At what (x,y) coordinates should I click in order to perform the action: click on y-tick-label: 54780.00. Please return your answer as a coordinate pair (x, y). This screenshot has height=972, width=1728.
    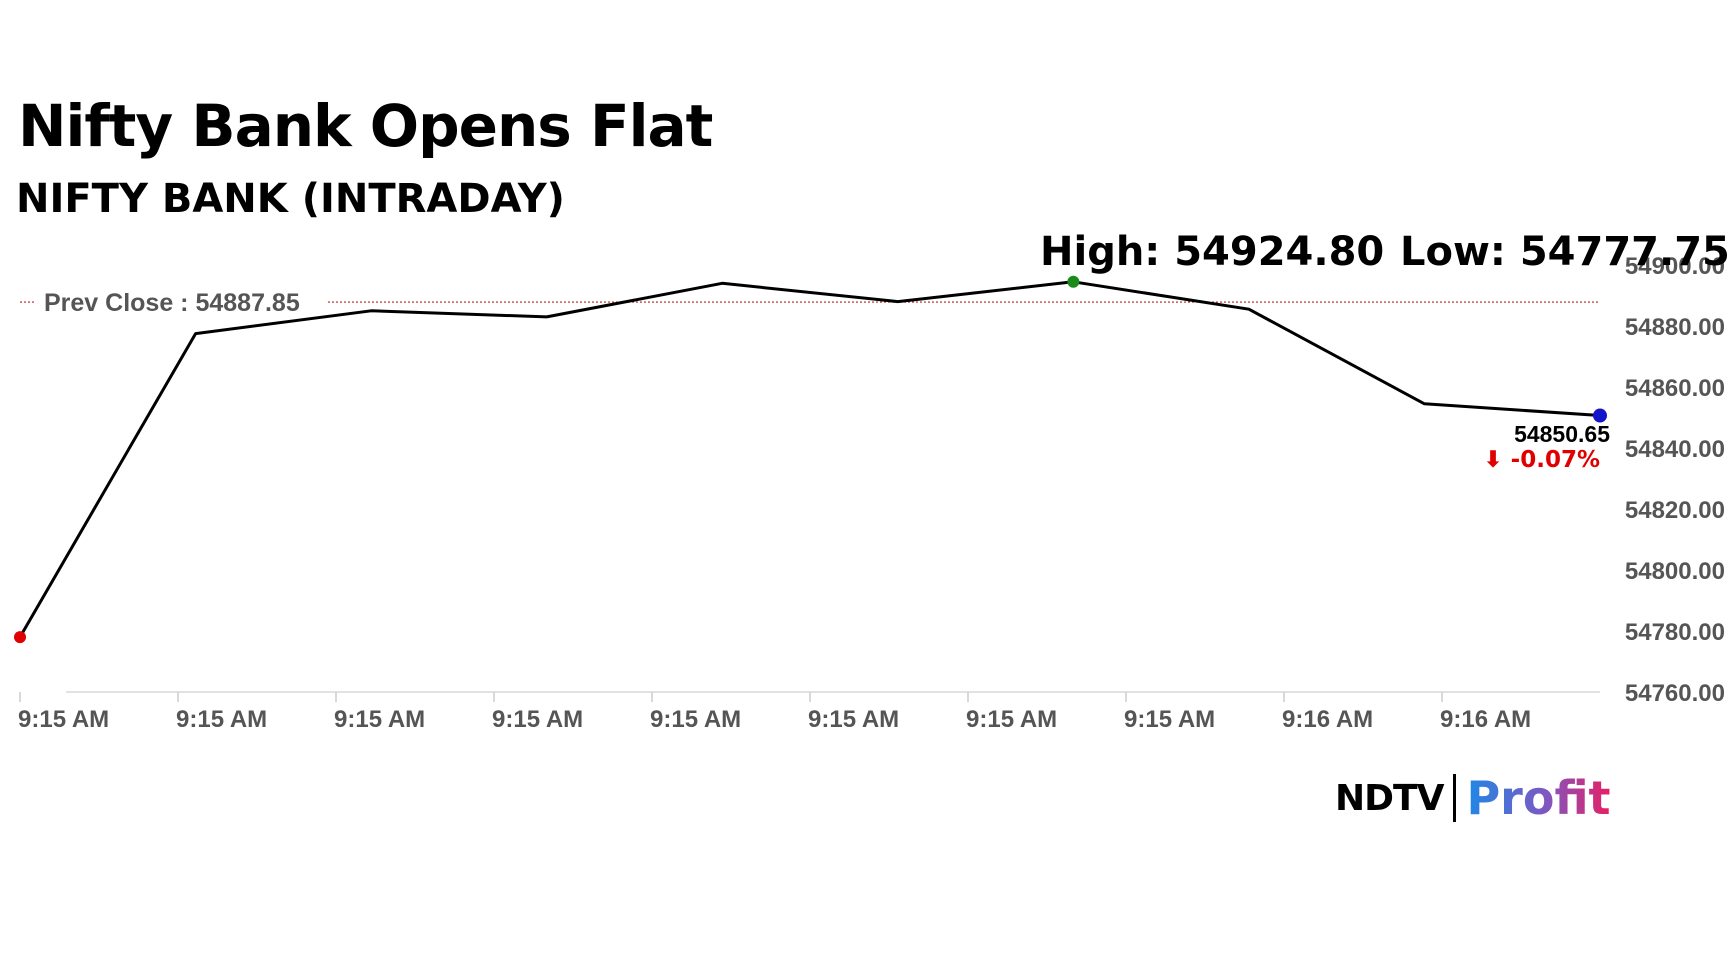
    Looking at the image, I should click on (1675, 632).